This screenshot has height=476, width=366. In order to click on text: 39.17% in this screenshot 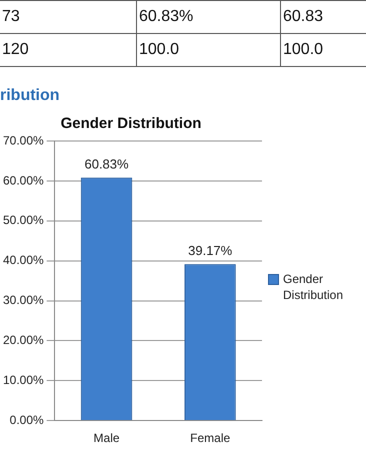, I will do `click(210, 250)`.